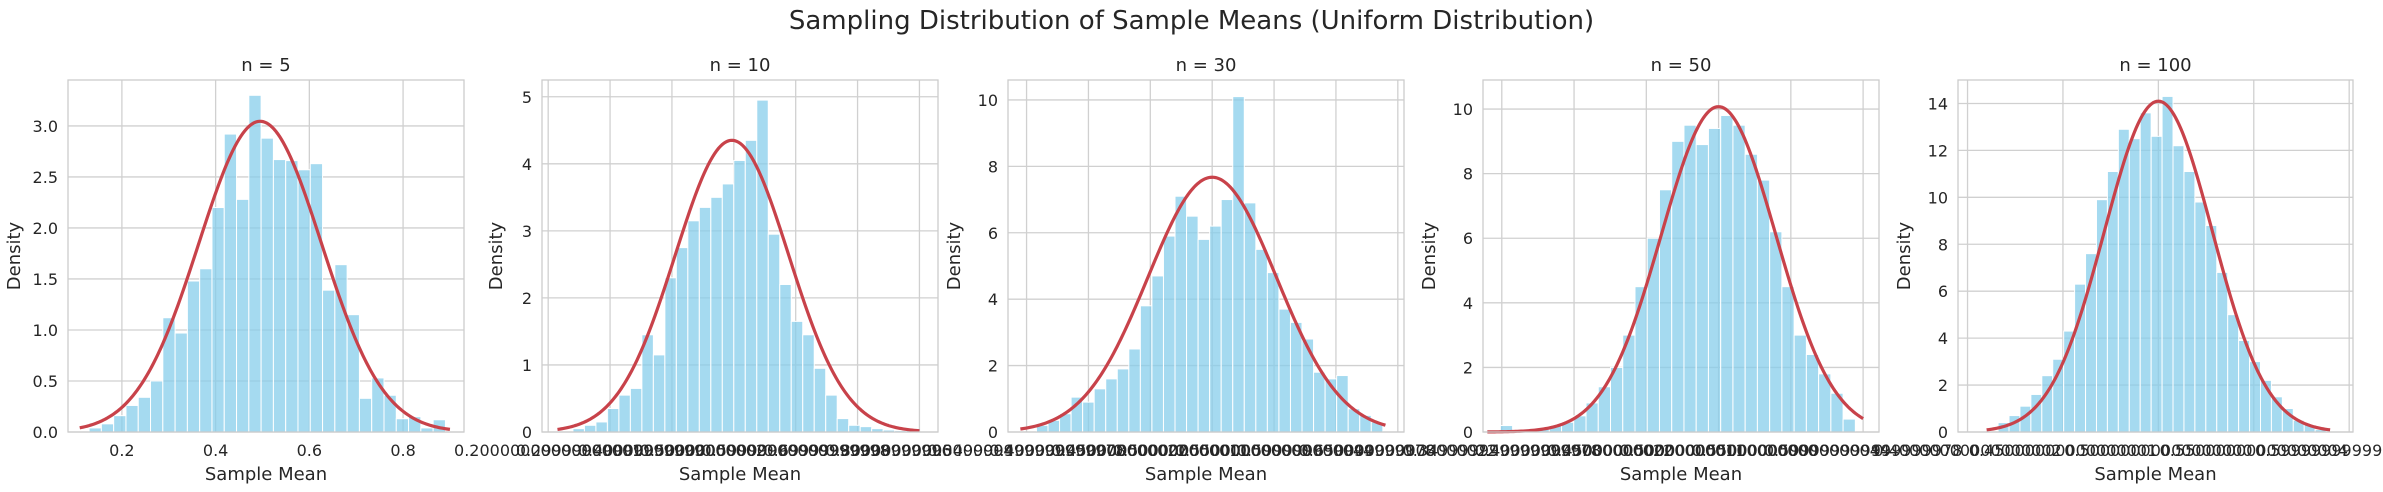 This screenshot has height=492, width=2383. Describe the element at coordinates (527, 365) in the screenshot. I see `y-tick-label: 1` at that location.